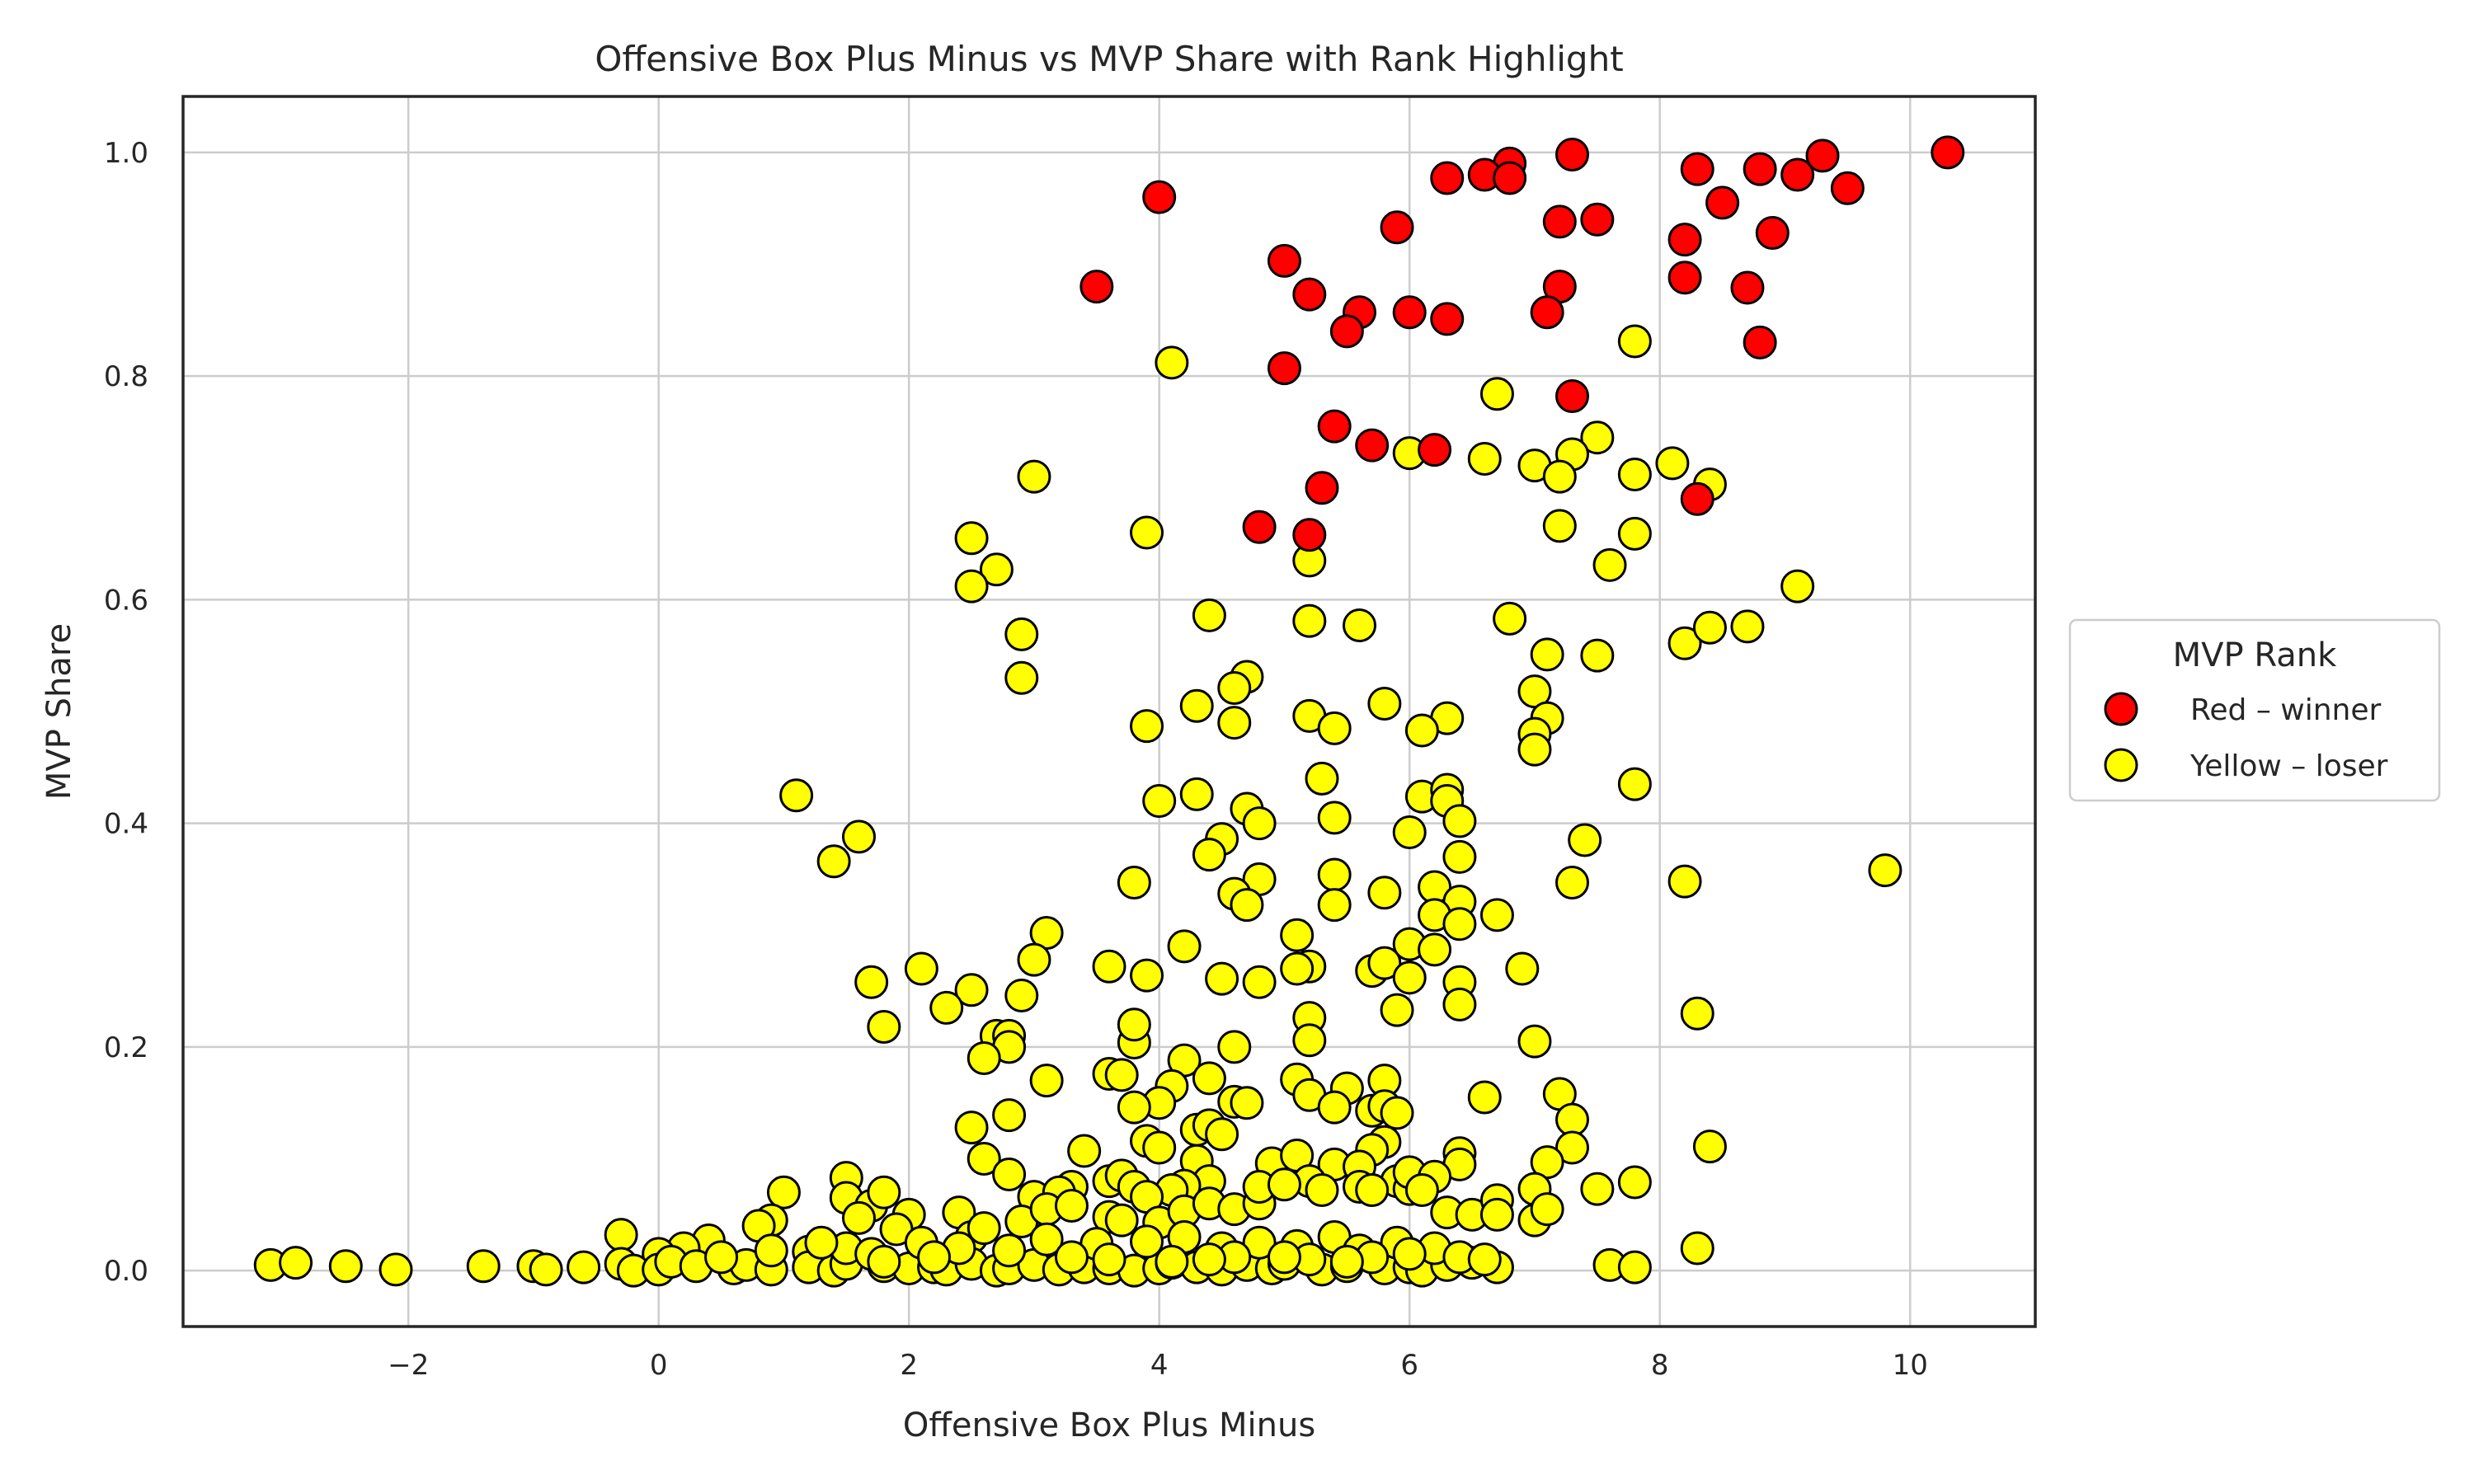  Describe the element at coordinates (2286, 710) in the screenshot. I see `legend-label-winner: Red – winner` at that location.